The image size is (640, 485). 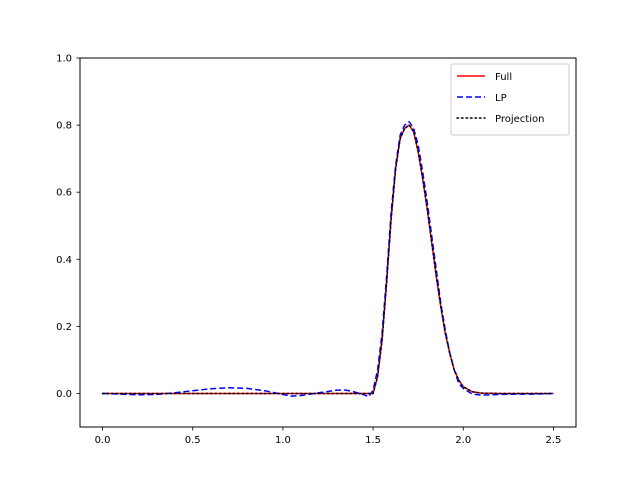 I want to click on legend-label-projection: Projection, so click(x=519, y=119).